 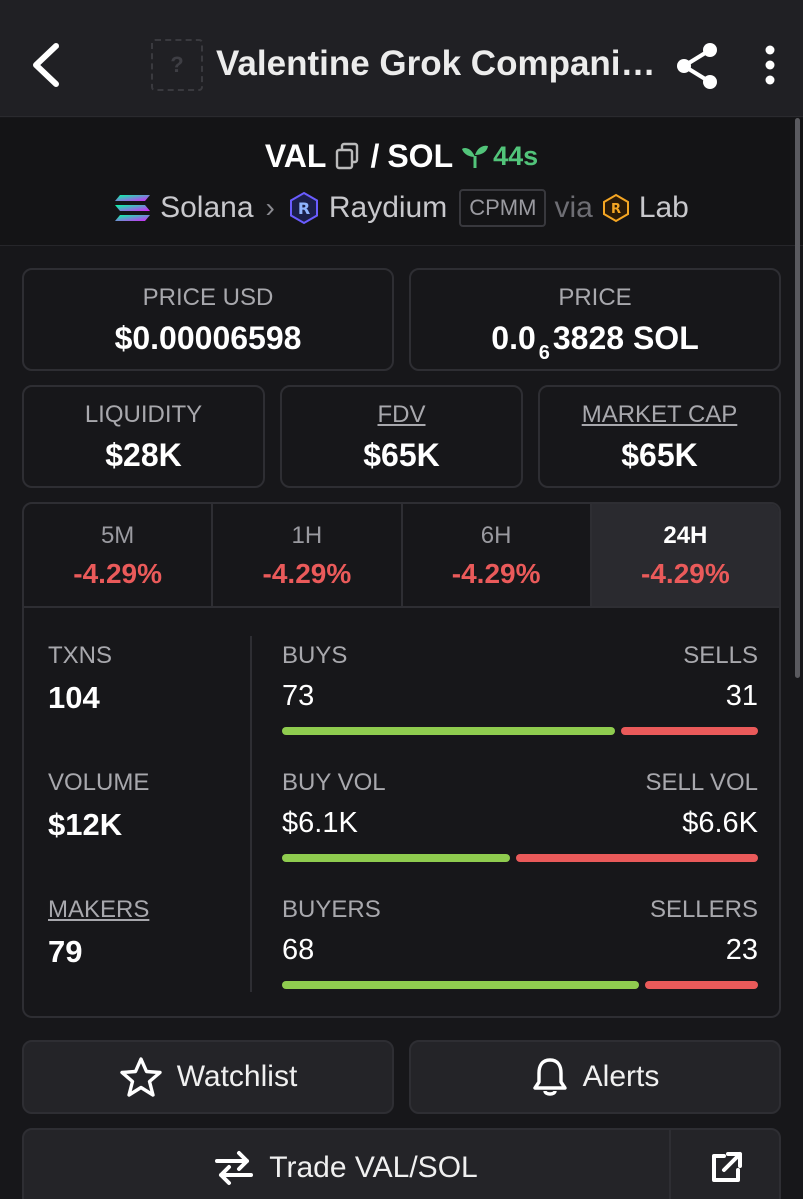 I want to click on solana-logo-icon, so click(x=133, y=208).